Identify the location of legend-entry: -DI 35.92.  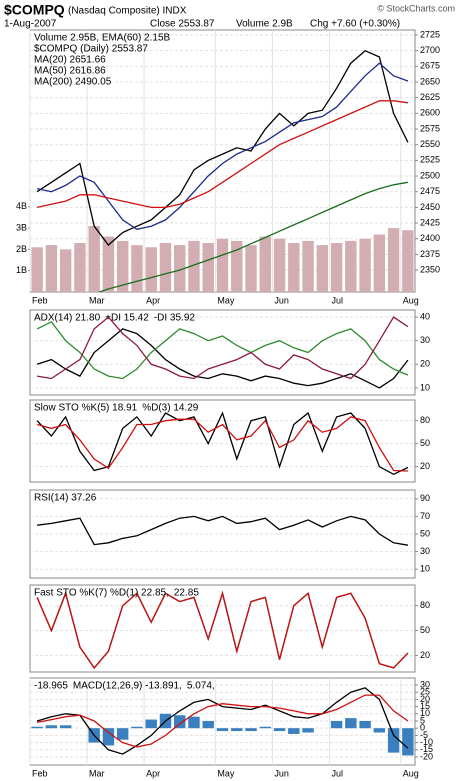
(175, 318).